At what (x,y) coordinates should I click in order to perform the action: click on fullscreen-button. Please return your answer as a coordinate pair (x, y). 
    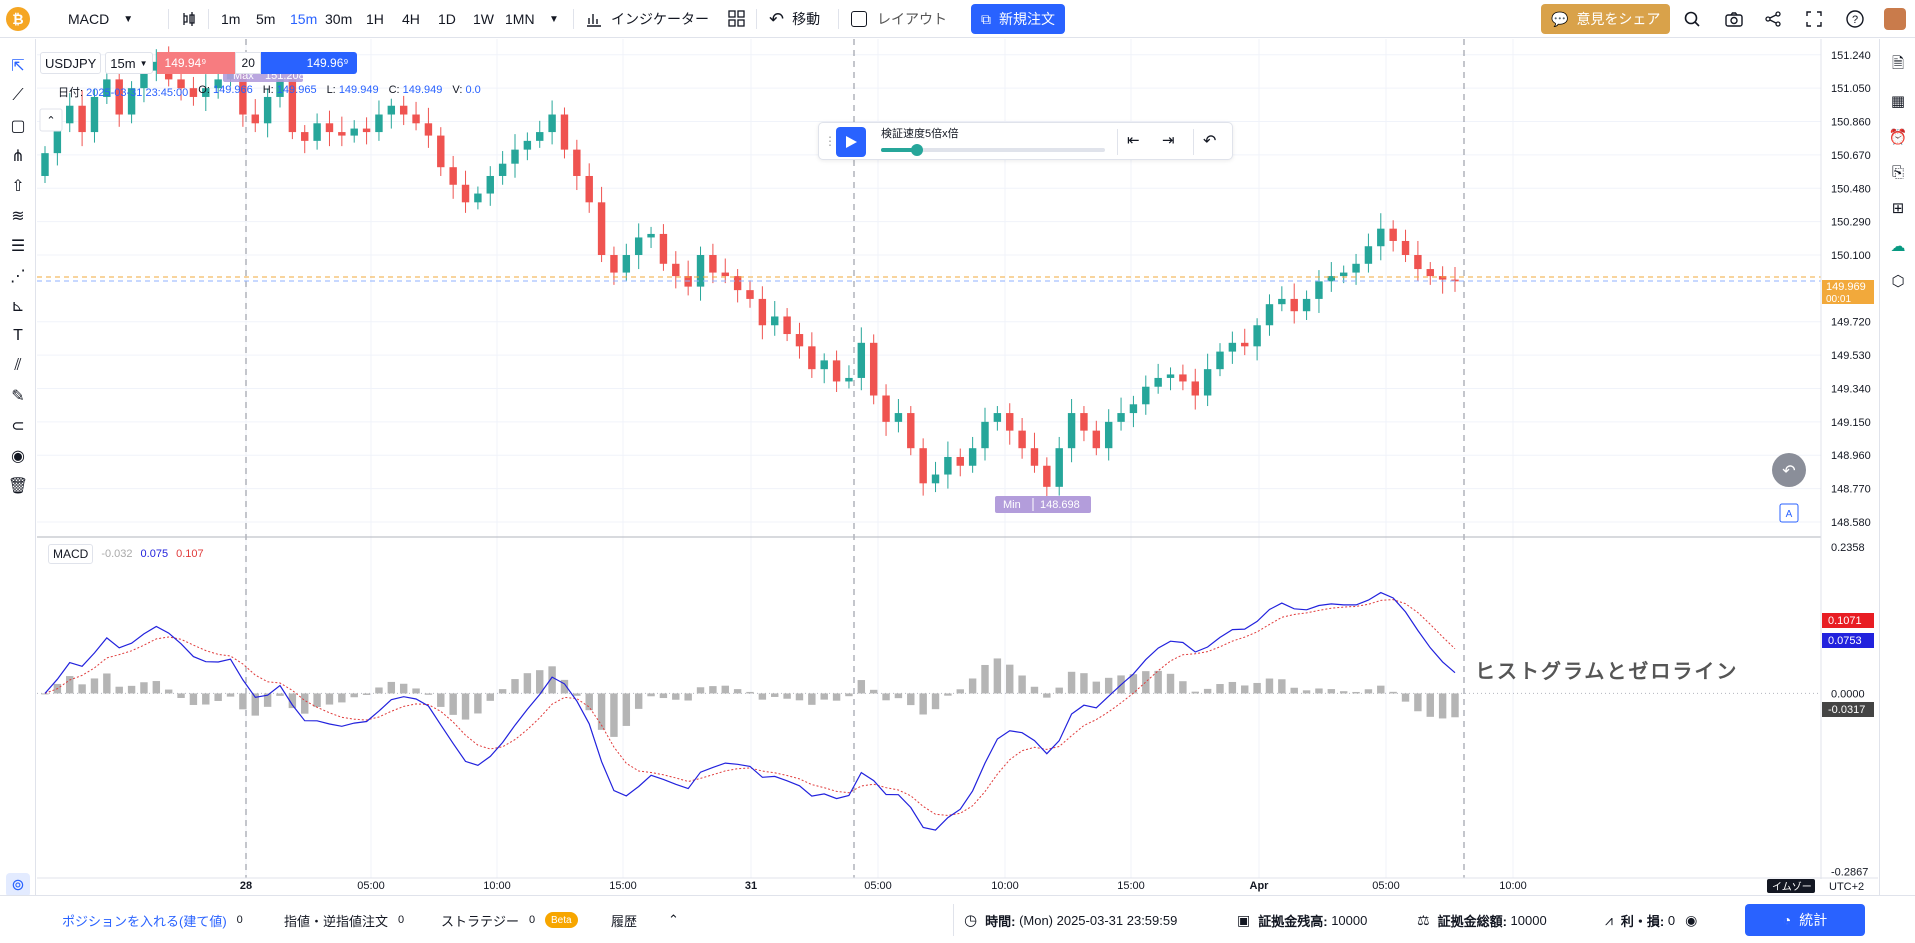
    Looking at the image, I should click on (1814, 19).